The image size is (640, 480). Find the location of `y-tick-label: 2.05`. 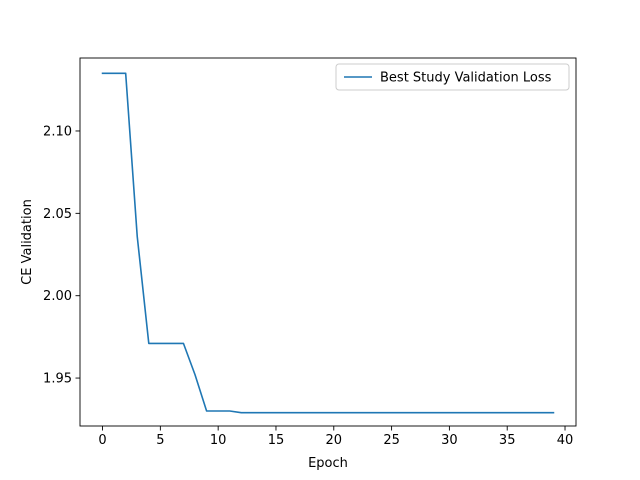

y-tick-label: 2.05 is located at coordinates (57, 214).